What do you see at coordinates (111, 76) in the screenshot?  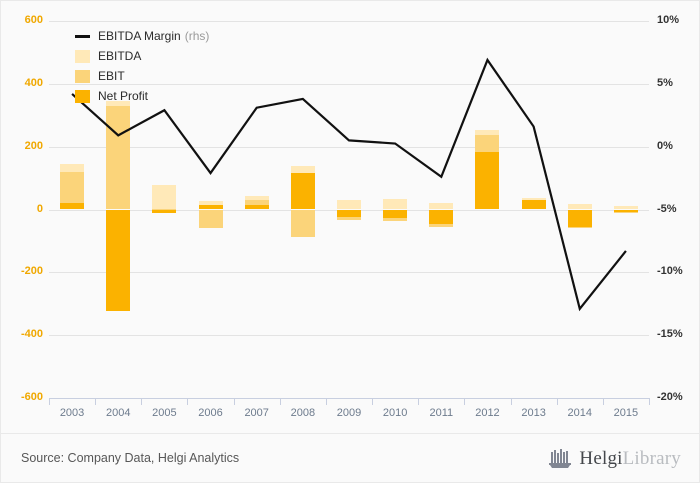 I see `legend-item-label: EBIT` at bounding box center [111, 76].